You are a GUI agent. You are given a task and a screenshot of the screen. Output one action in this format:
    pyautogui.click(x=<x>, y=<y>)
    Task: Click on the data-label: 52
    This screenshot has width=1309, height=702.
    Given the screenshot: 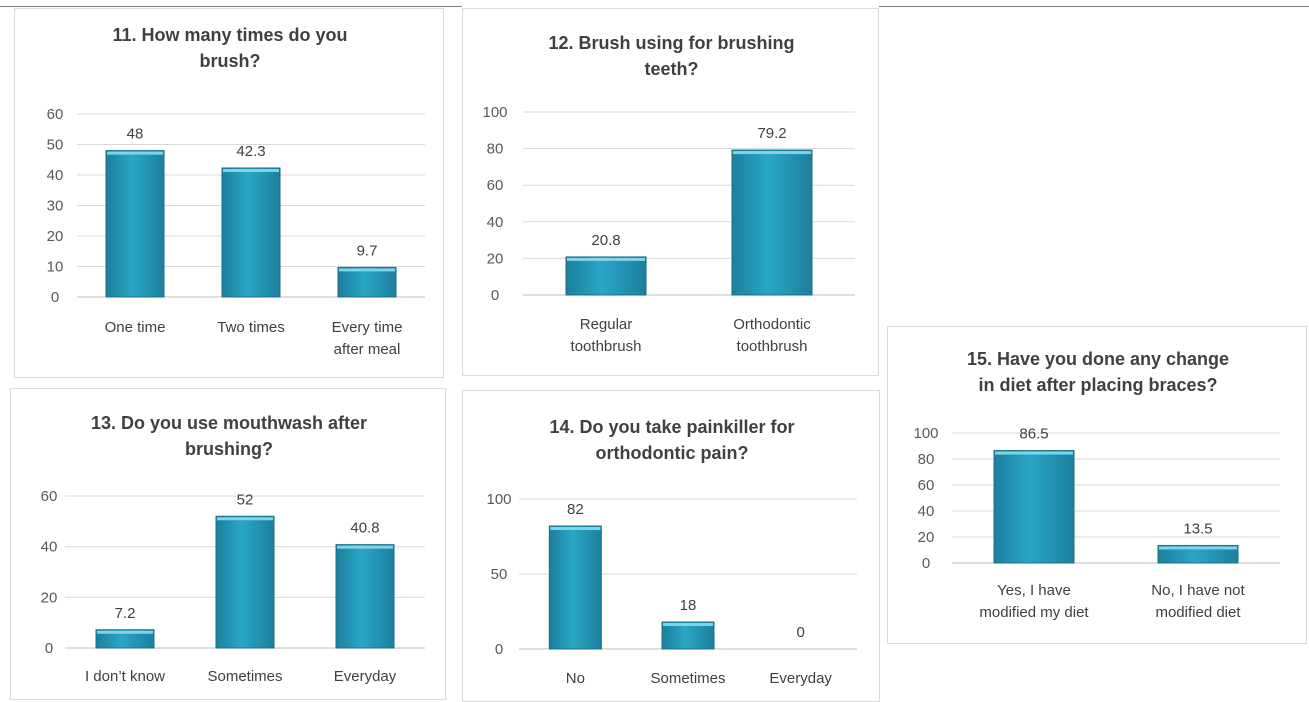 What is the action you would take?
    pyautogui.click(x=245, y=499)
    